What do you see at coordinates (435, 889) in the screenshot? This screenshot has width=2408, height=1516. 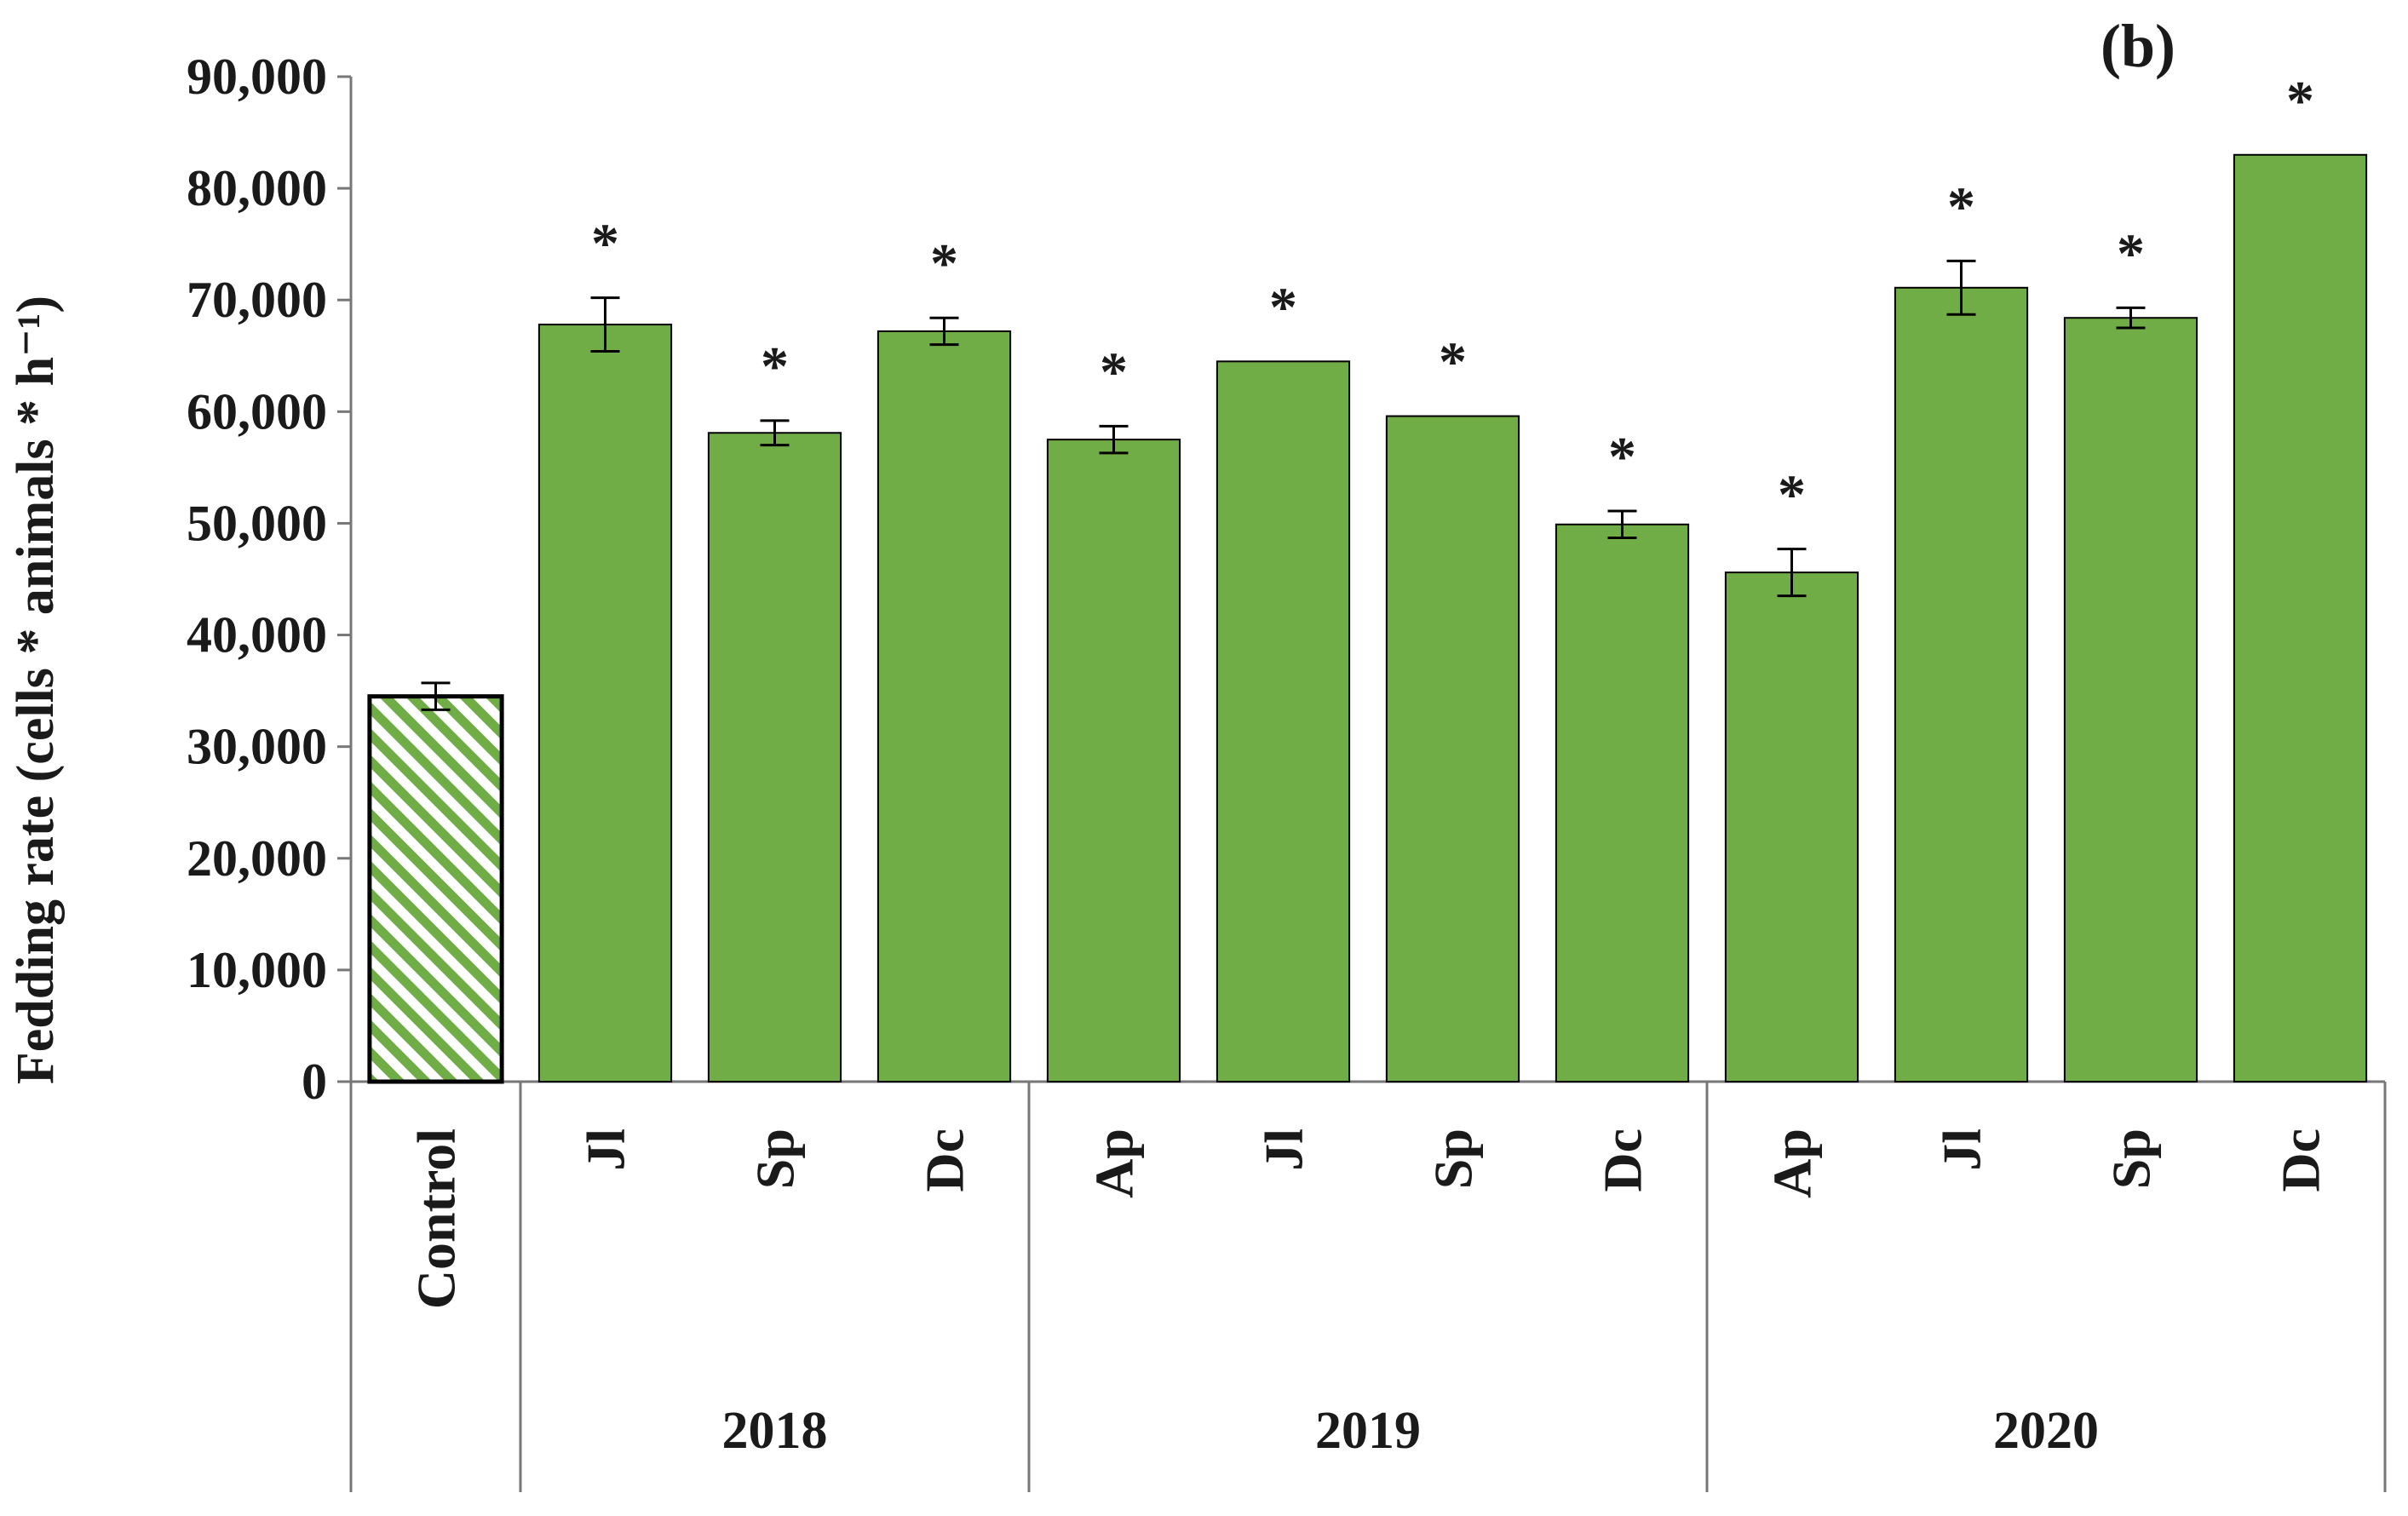 I see `control-bar` at bounding box center [435, 889].